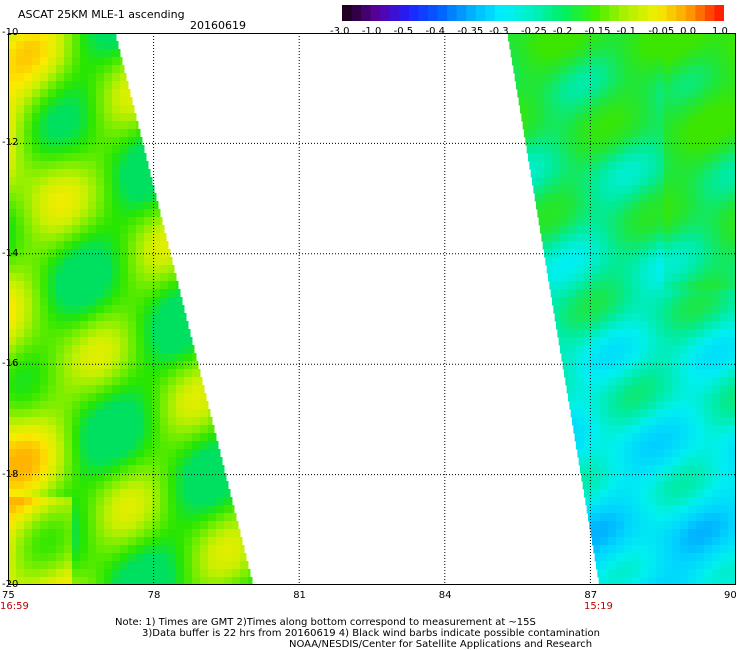  I want to click on lon-label: 90, so click(730, 595).